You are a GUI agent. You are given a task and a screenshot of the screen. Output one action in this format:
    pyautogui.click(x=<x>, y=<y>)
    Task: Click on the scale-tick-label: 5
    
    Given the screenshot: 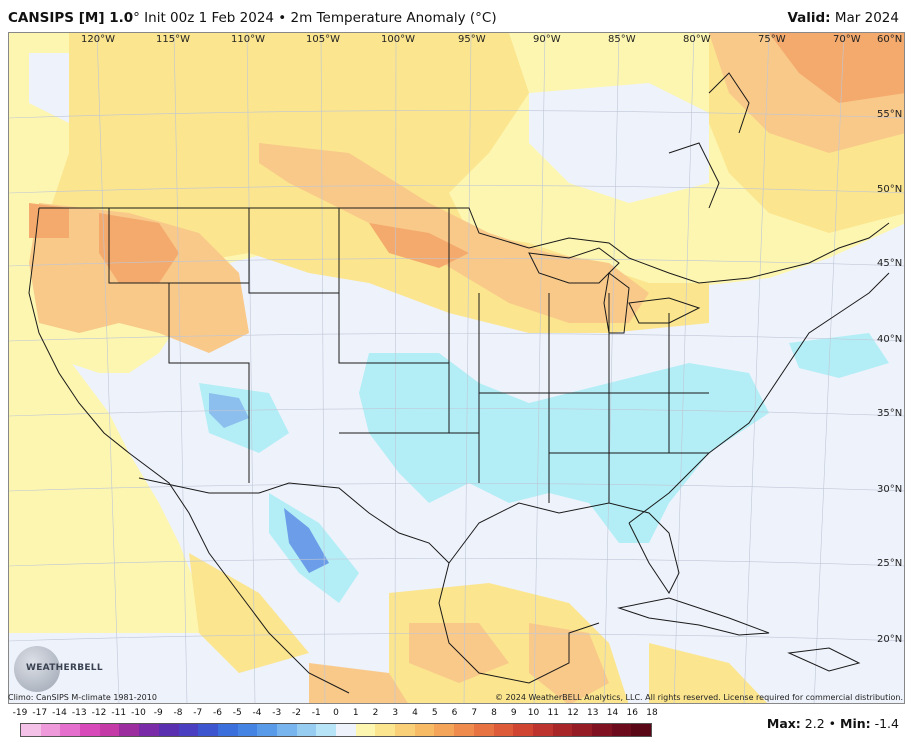 What is the action you would take?
    pyautogui.click(x=434, y=713)
    